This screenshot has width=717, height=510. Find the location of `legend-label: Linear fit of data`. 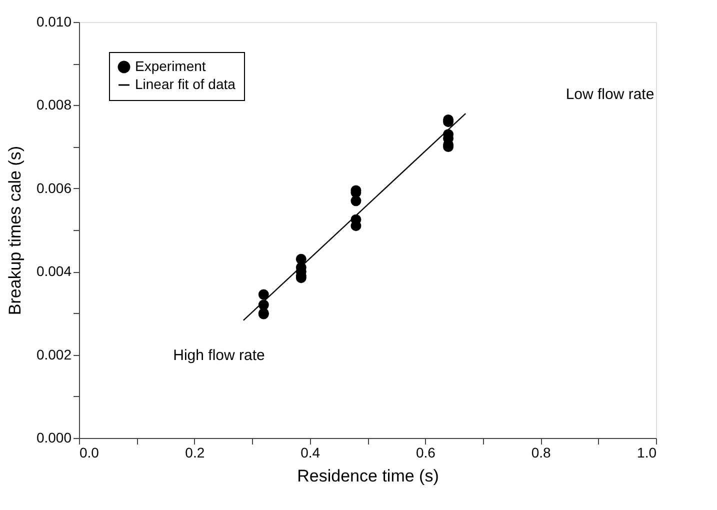

legend-label: Linear fit of data is located at coordinates (185, 84).